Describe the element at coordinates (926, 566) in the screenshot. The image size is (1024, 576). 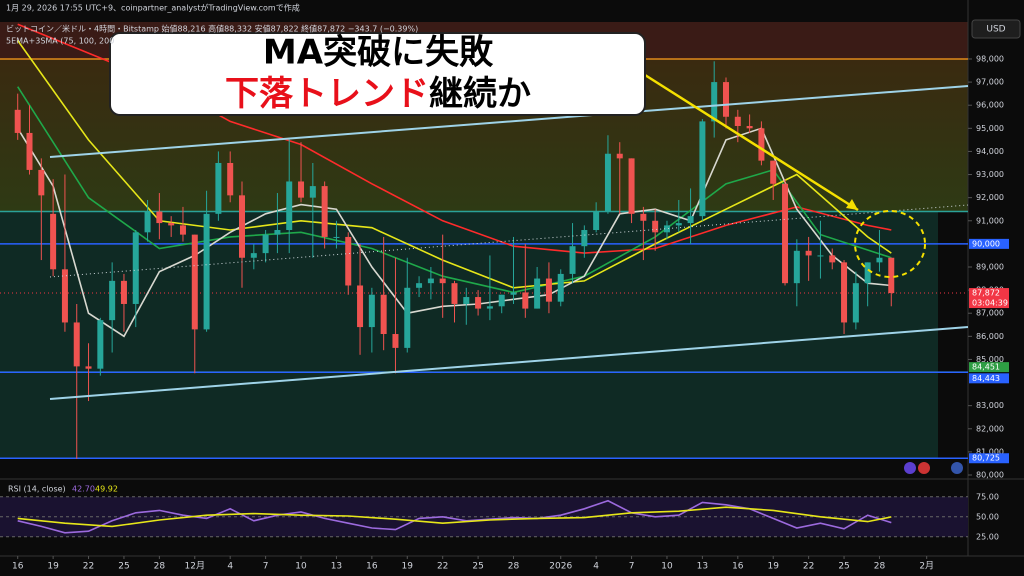
I see `x-tick-label: 2月` at that location.